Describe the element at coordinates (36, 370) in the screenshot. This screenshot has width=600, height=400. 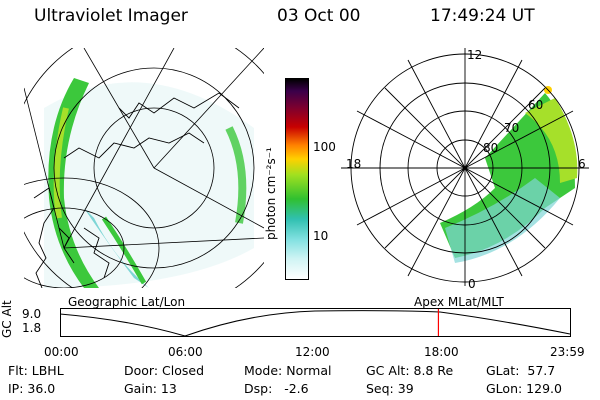
I see `status-filter: Flt: LBHL` at that location.